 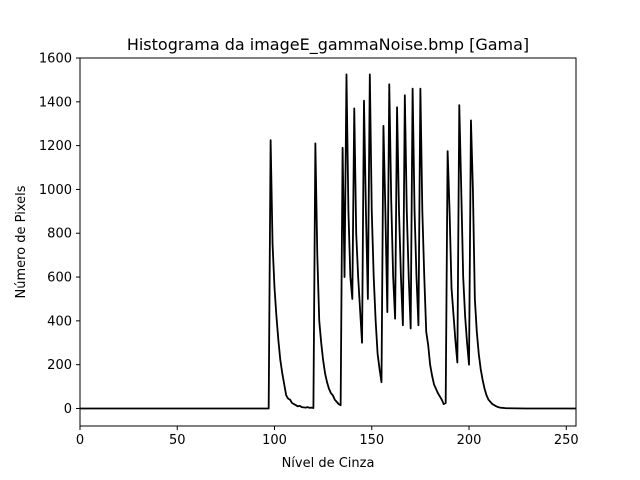 I want to click on x-tick-label: 0, so click(x=80, y=440).